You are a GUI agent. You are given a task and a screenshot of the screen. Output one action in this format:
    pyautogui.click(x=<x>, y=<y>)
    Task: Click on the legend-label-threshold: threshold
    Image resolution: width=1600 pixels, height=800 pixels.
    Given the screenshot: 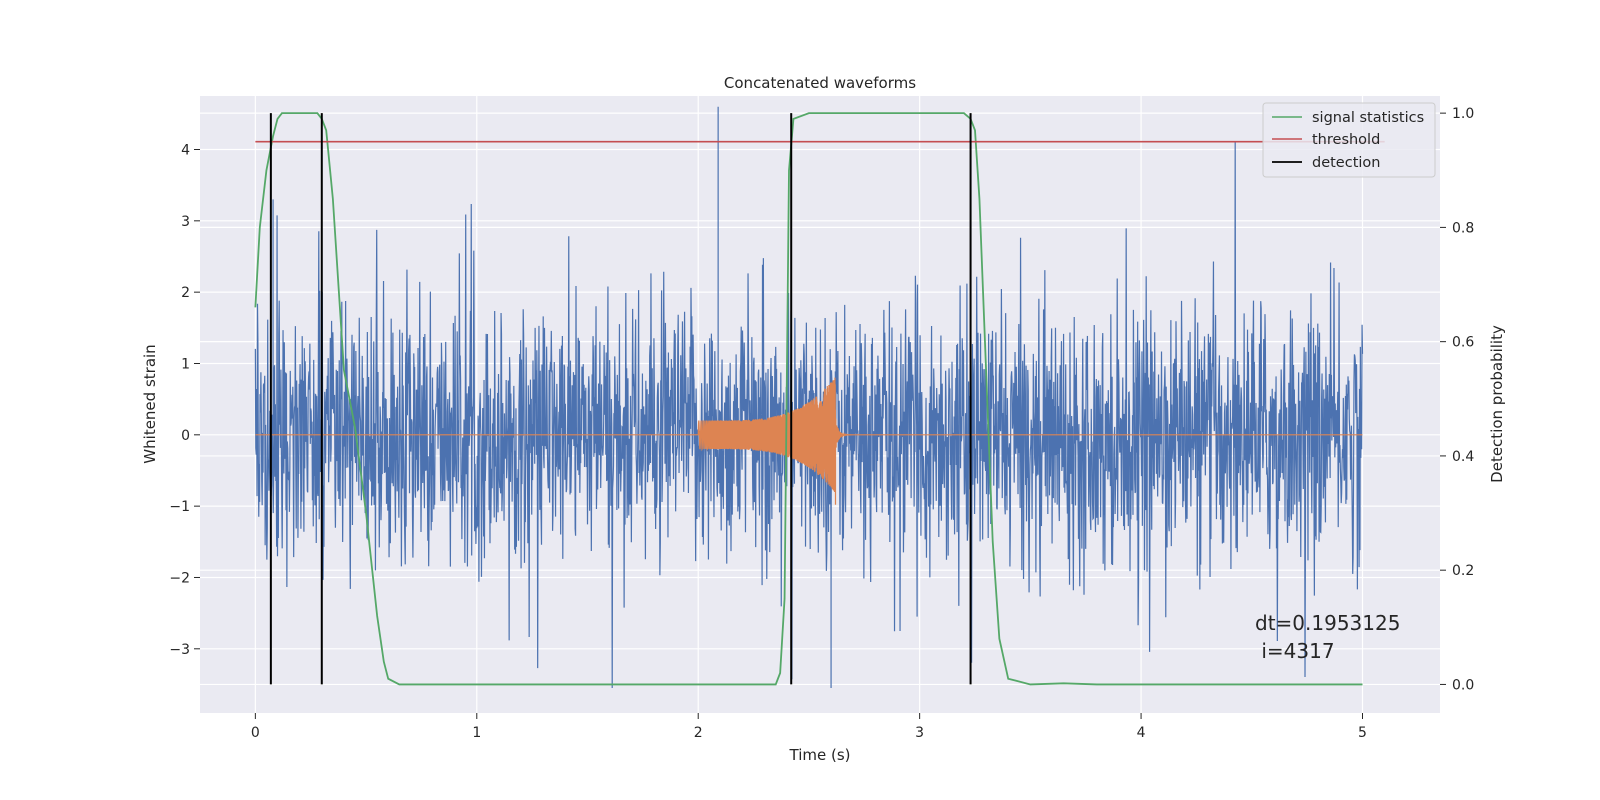 What is the action you would take?
    pyautogui.click(x=1346, y=140)
    